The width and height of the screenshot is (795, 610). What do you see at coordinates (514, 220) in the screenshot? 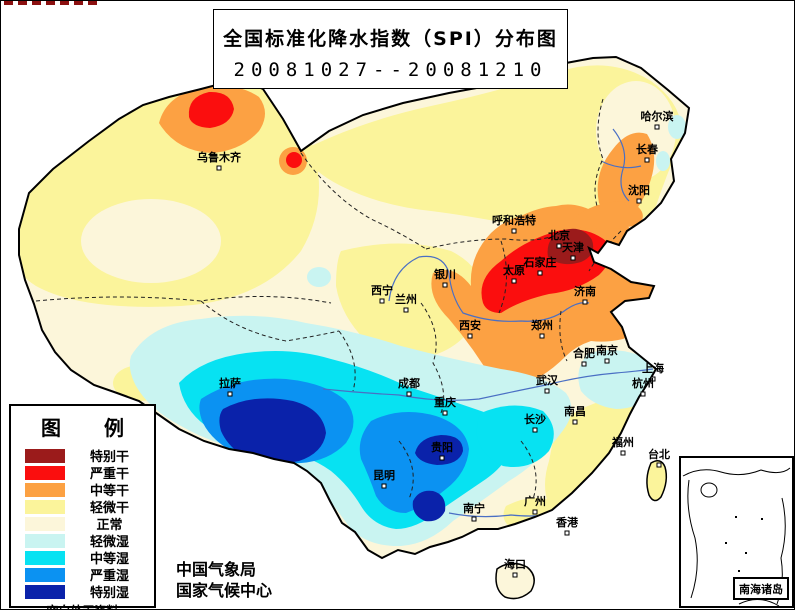
I see `city-label: 呼和浩特` at bounding box center [514, 220].